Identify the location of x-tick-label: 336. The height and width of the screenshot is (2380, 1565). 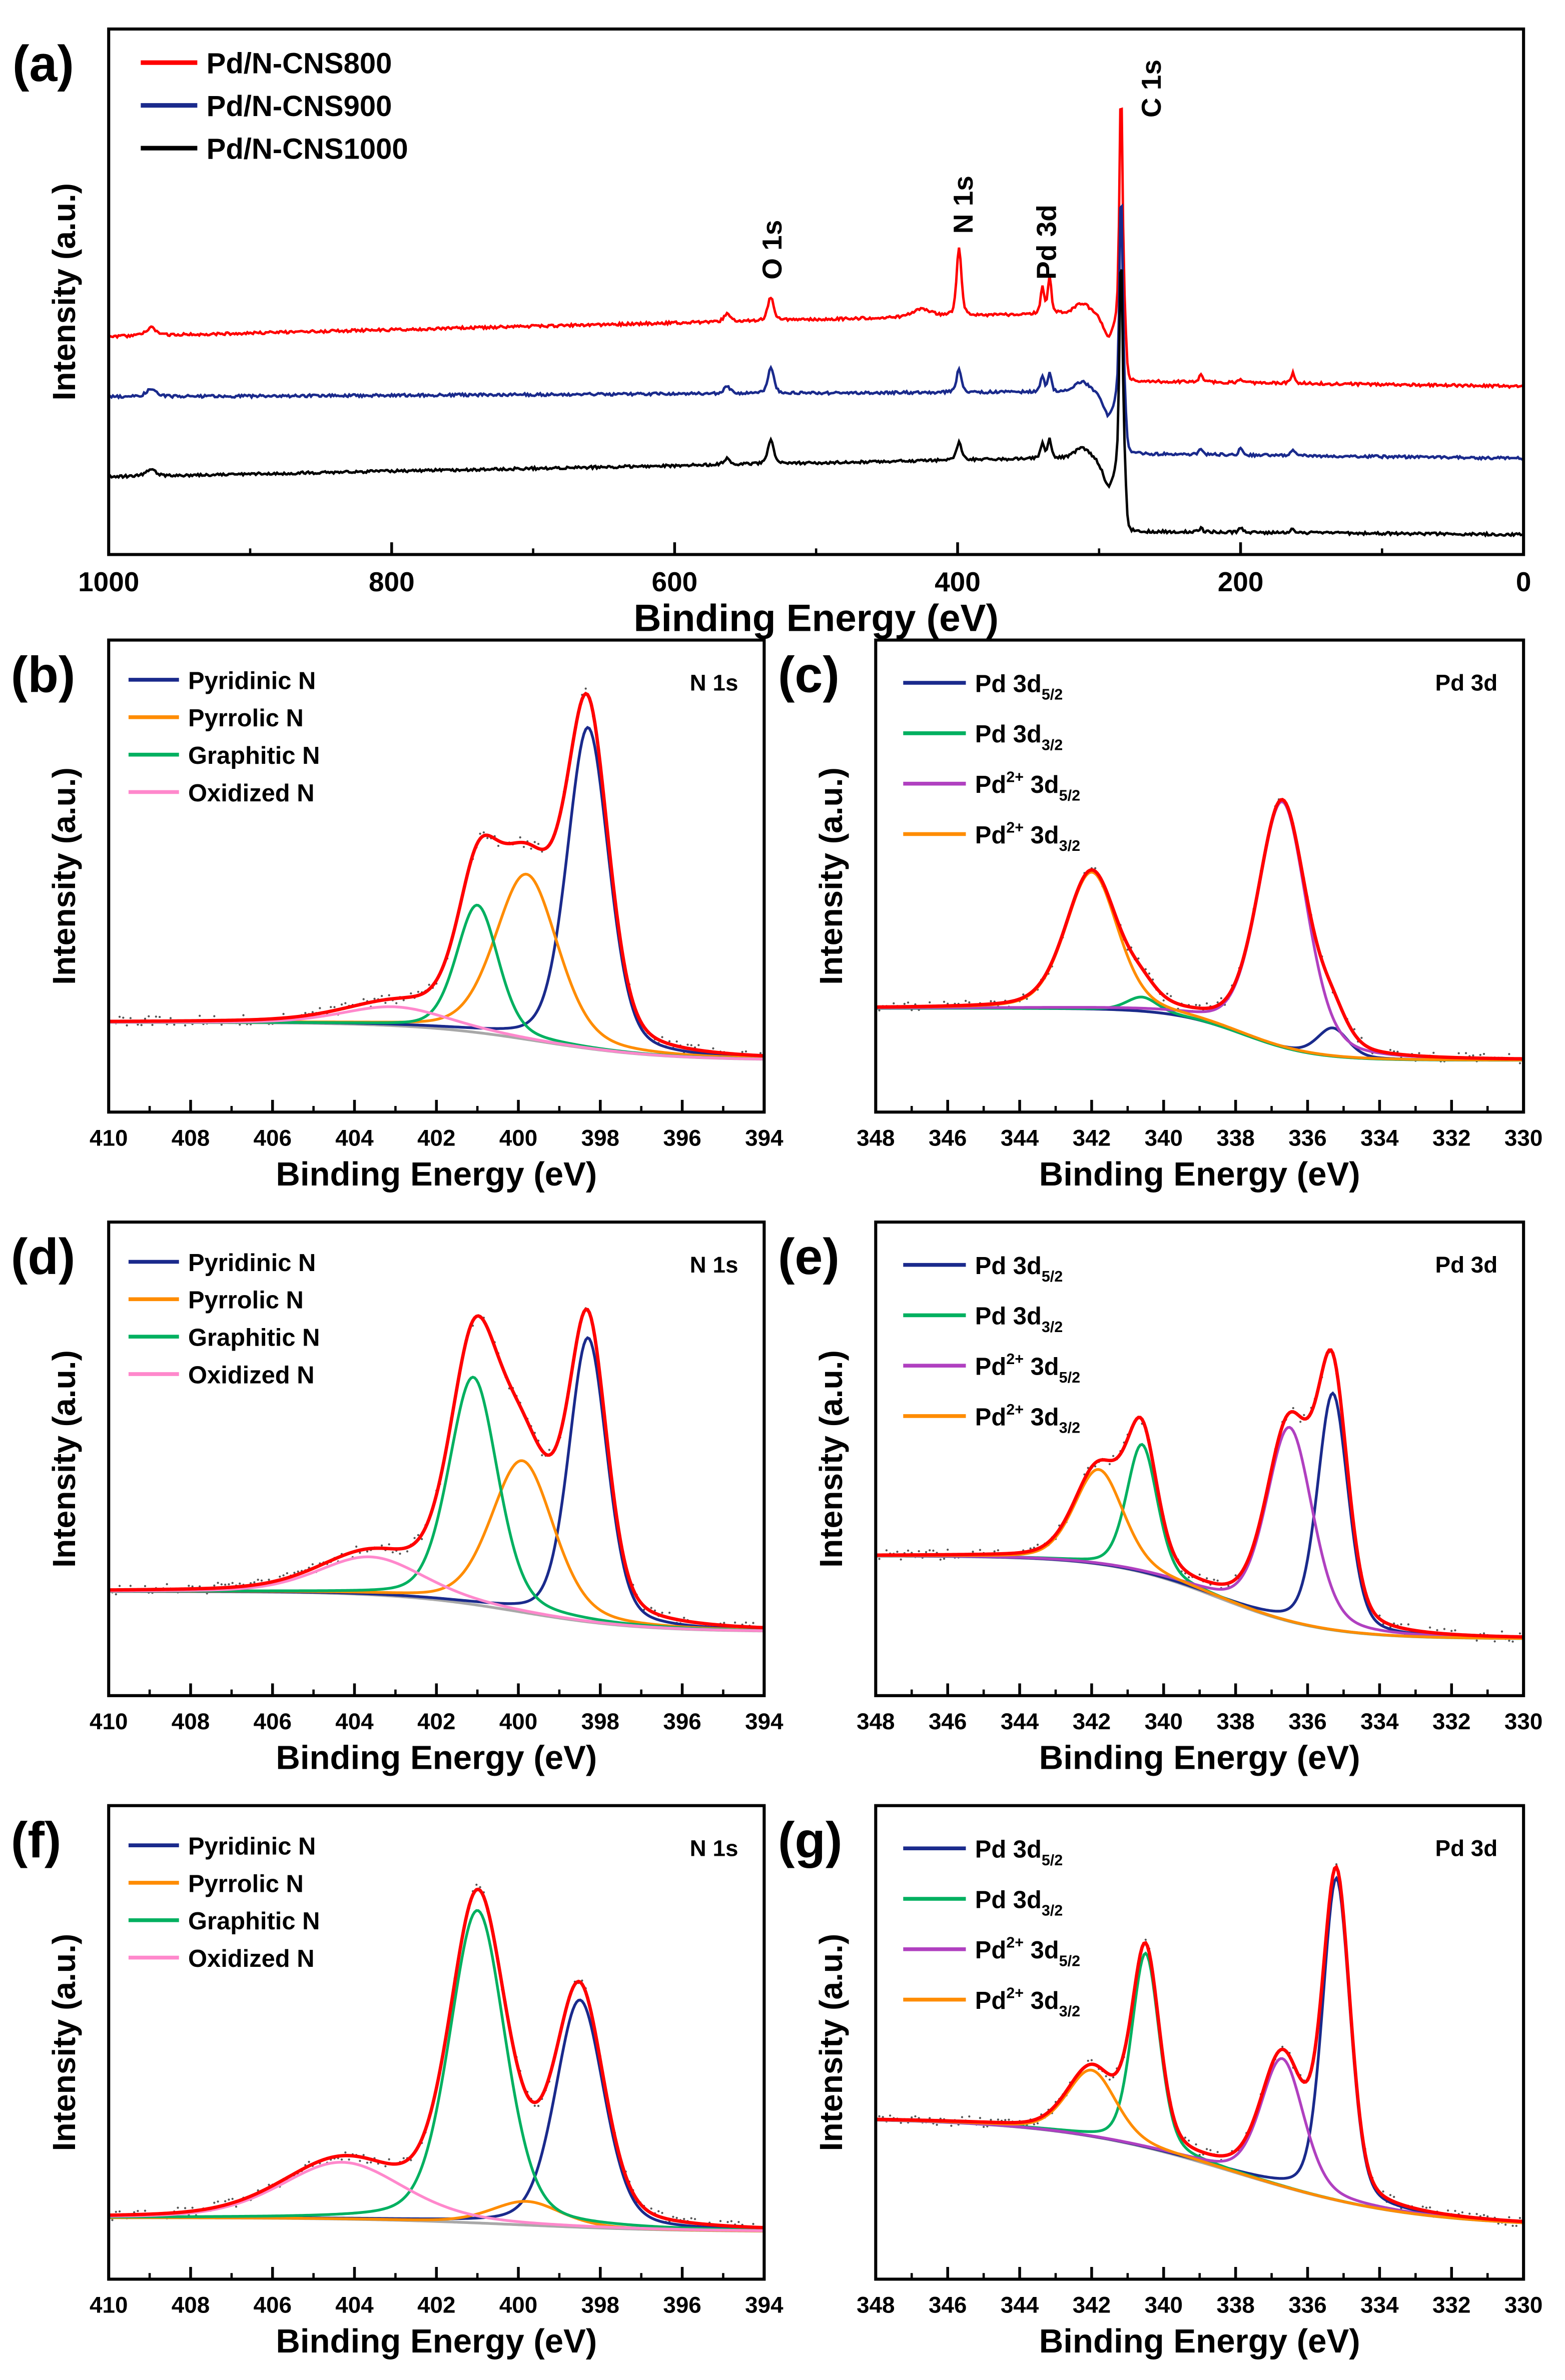
(1307, 2305).